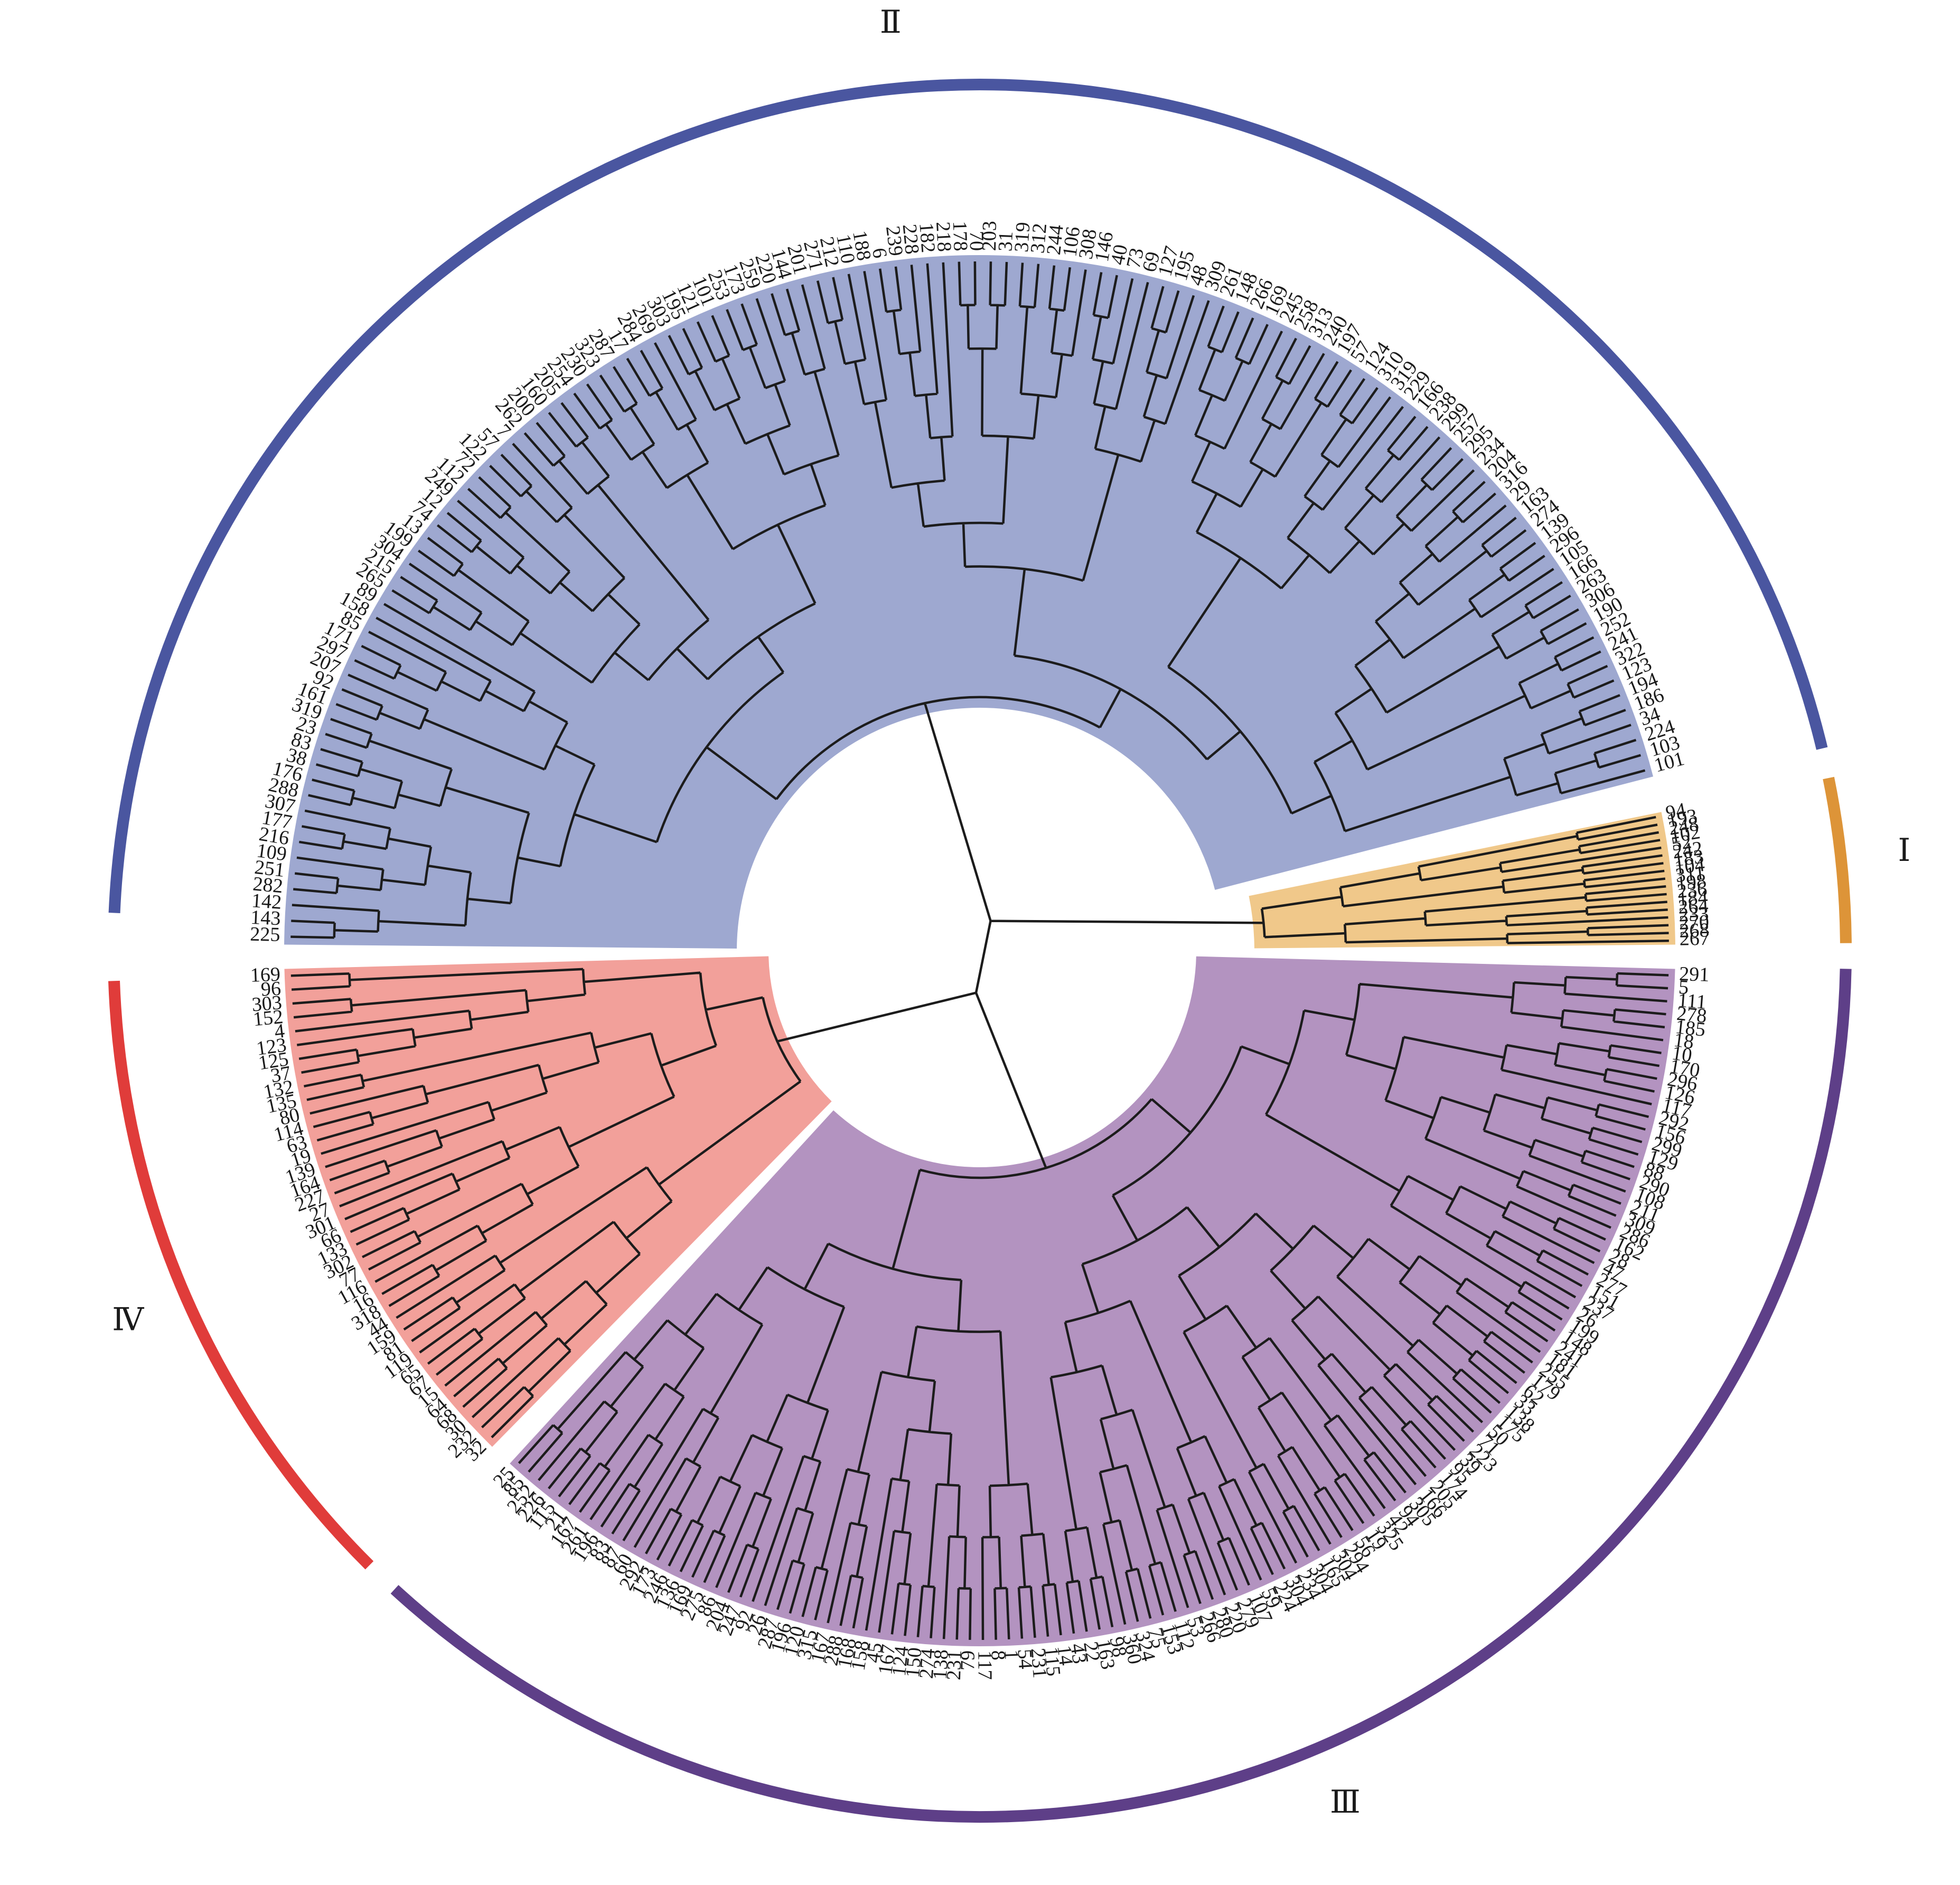 The width and height of the screenshot is (1960, 1885). I want to click on leaf-label: 270, so click(1694, 922).